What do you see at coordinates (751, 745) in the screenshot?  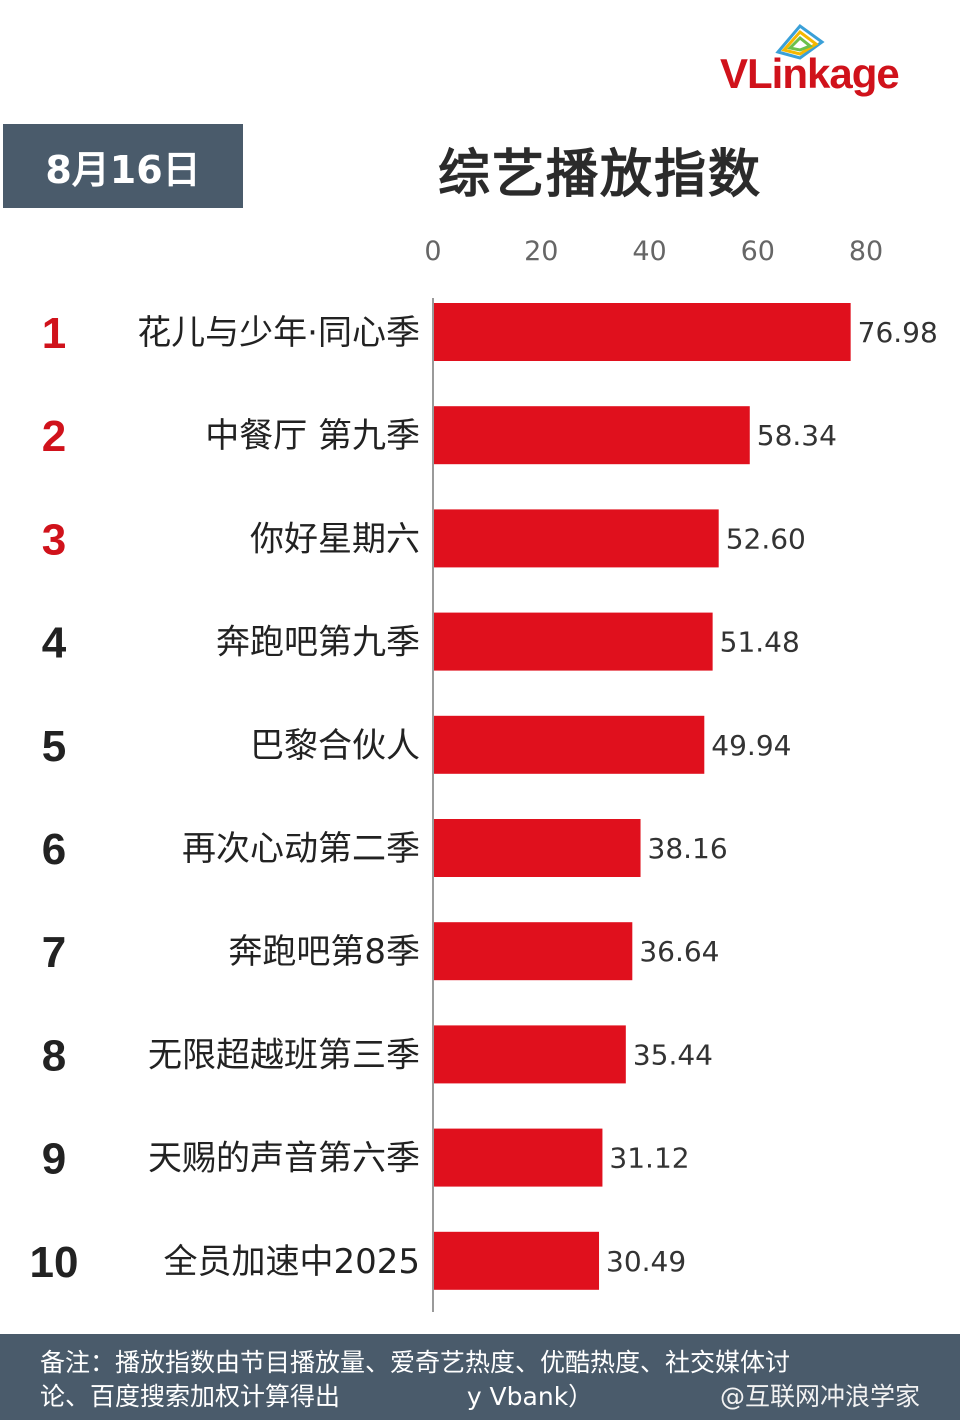 I see `value-label: 49.94` at bounding box center [751, 745].